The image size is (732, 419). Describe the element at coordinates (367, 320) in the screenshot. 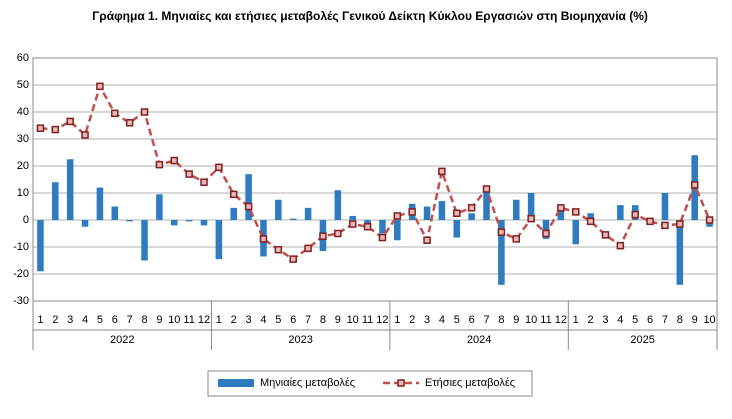

I see `x-tick-label: 11` at that location.